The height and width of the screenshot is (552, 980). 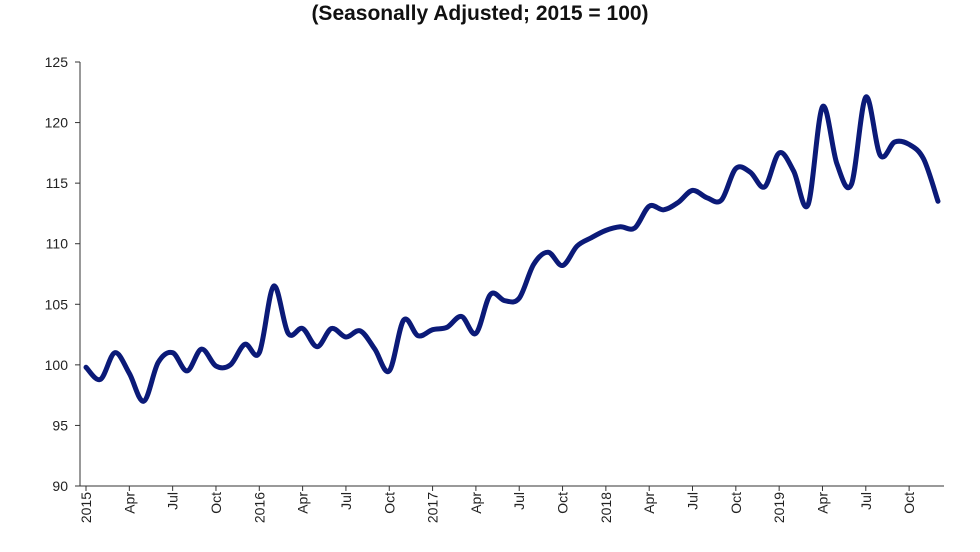 I want to click on y-tick-label: 120, so click(x=57, y=123).